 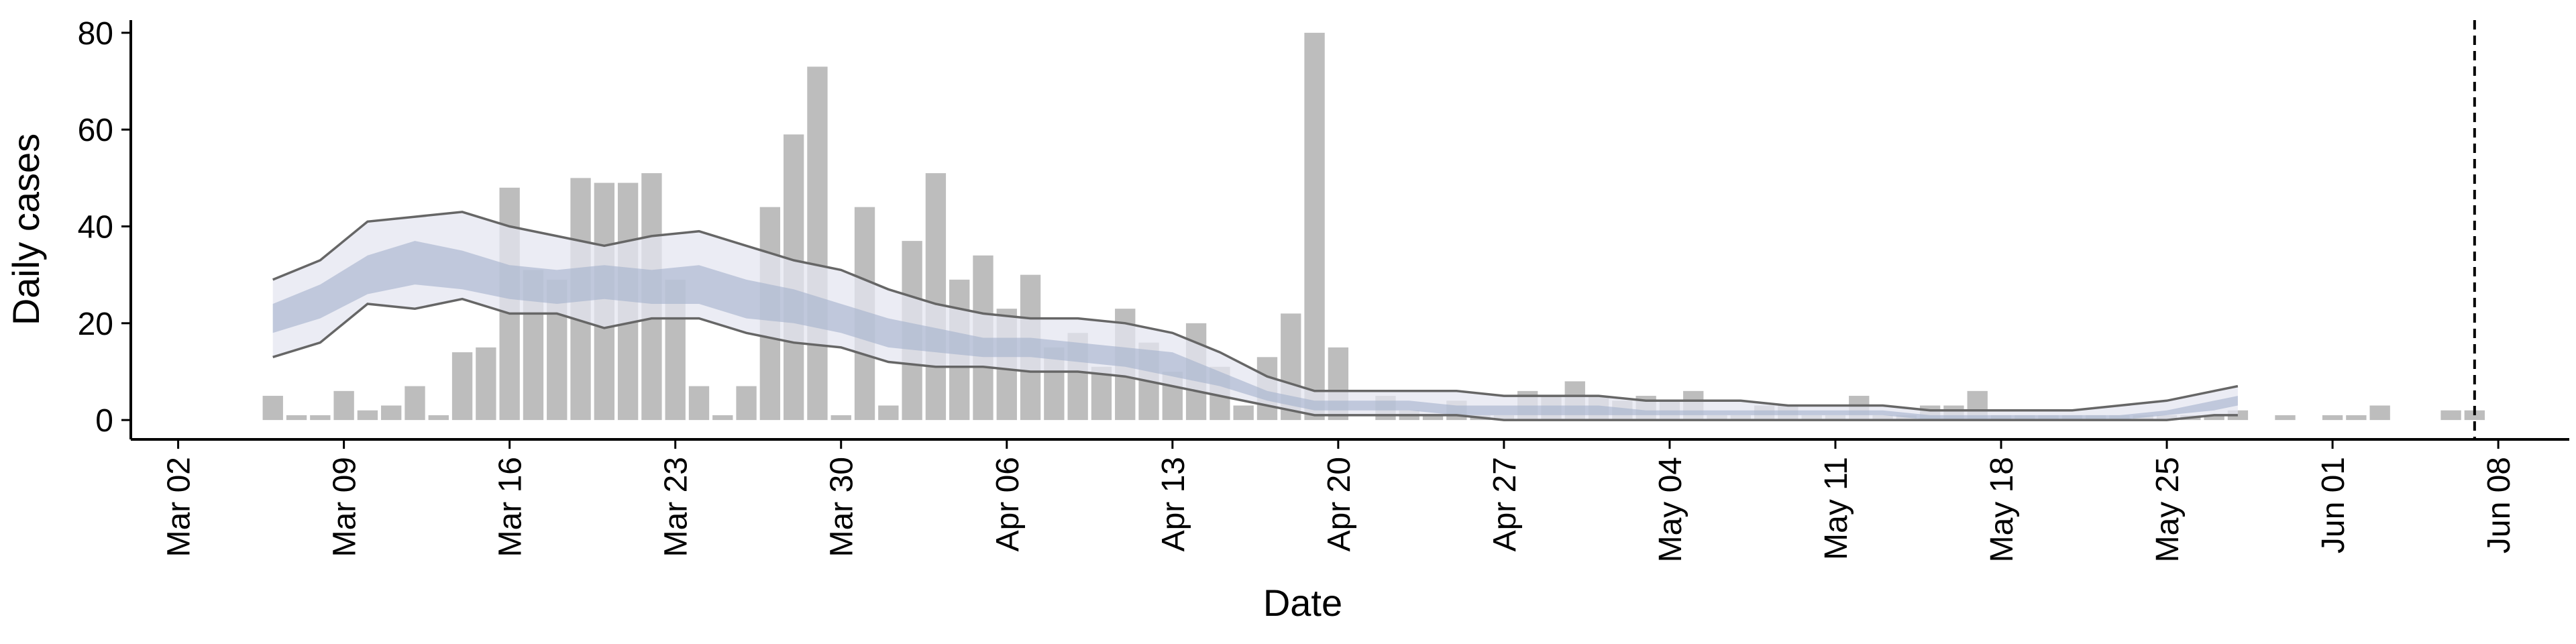 What do you see at coordinates (1302, 603) in the screenshot?
I see `x-axis-title: Date` at bounding box center [1302, 603].